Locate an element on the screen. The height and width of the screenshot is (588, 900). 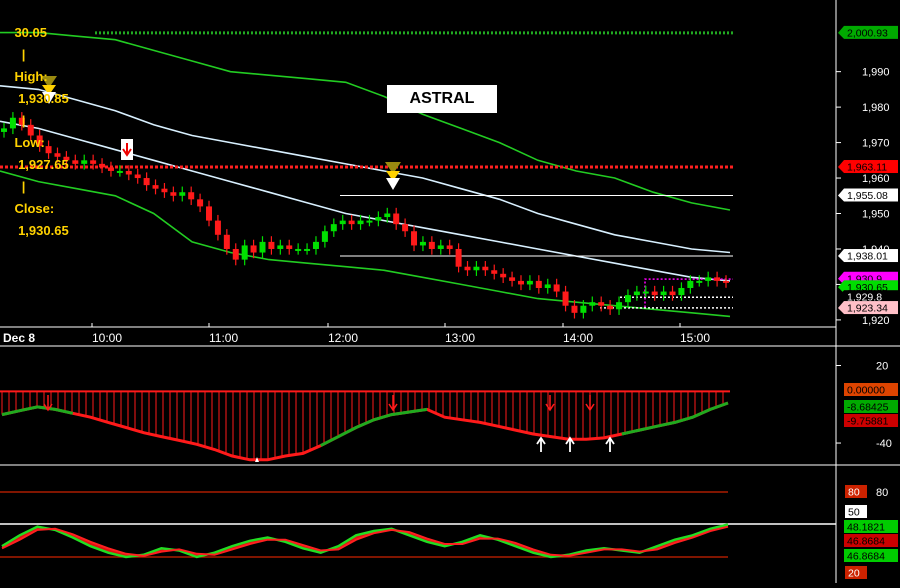
up-arrow-icon is located at coordinates (610, 444).